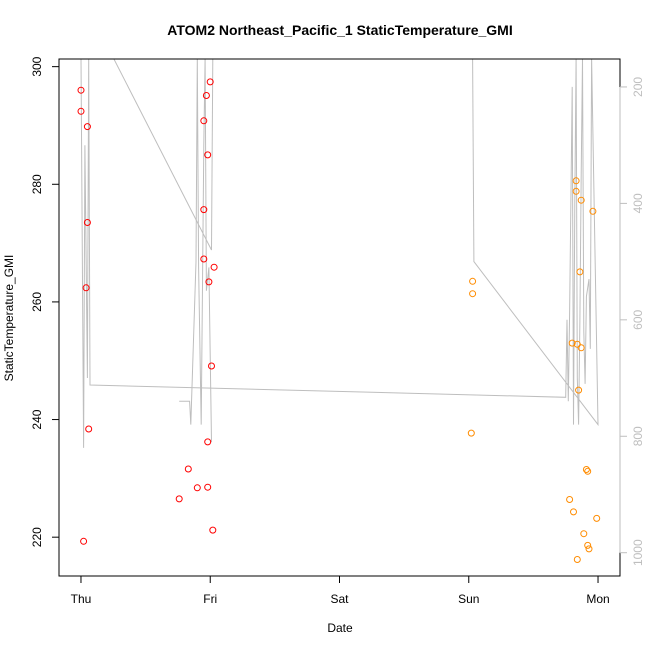 Image resolution: width=650 pixels, height=650 pixels. I want to click on y2-tick-label: 200, so click(638, 87).